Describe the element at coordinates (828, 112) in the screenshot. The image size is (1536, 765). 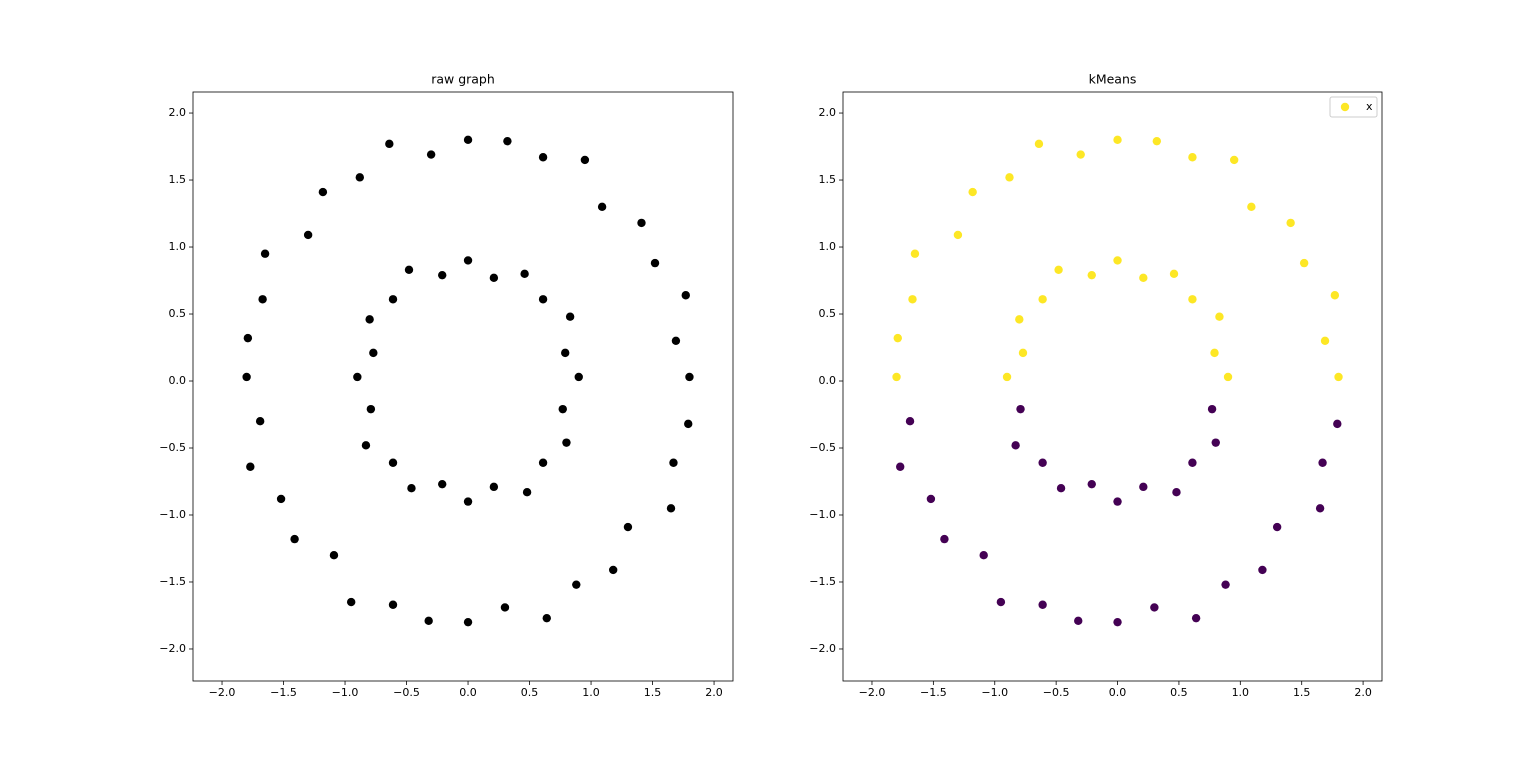
I see `y-tick-label: 2.0` at that location.